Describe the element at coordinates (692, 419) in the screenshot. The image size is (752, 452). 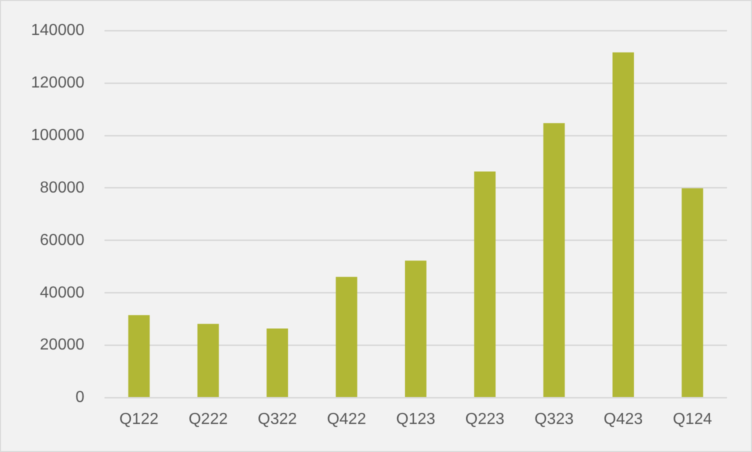
I see `x-tick-label: Q124` at that location.